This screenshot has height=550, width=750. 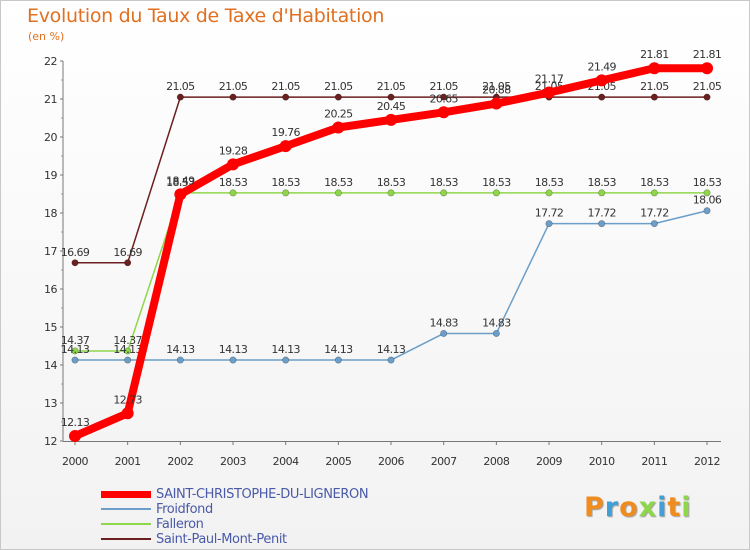 I want to click on y-tick-label: 18, so click(x=50, y=213).